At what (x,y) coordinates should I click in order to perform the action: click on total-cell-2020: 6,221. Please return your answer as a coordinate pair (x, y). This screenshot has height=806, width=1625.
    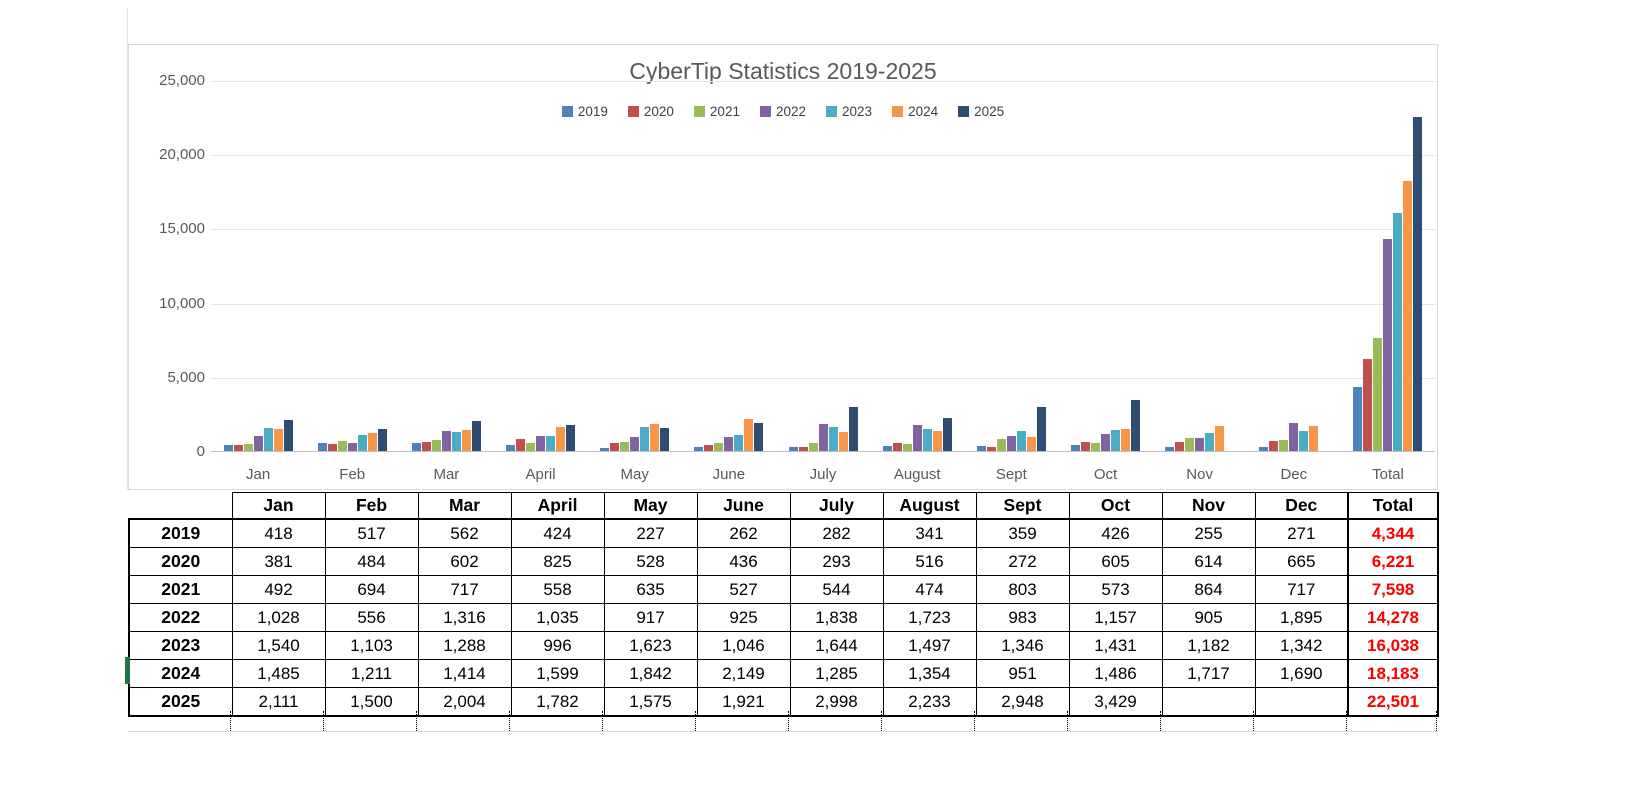
    Looking at the image, I should click on (1393, 561).